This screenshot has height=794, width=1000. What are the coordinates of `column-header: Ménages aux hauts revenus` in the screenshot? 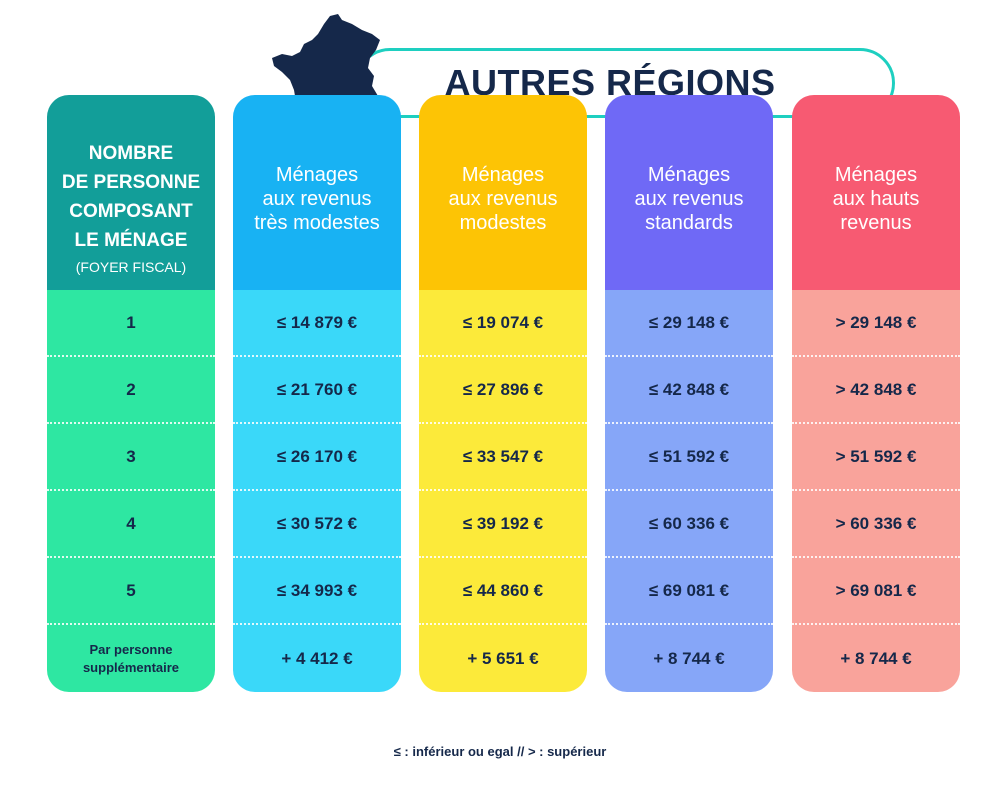 It's located at (876, 192).